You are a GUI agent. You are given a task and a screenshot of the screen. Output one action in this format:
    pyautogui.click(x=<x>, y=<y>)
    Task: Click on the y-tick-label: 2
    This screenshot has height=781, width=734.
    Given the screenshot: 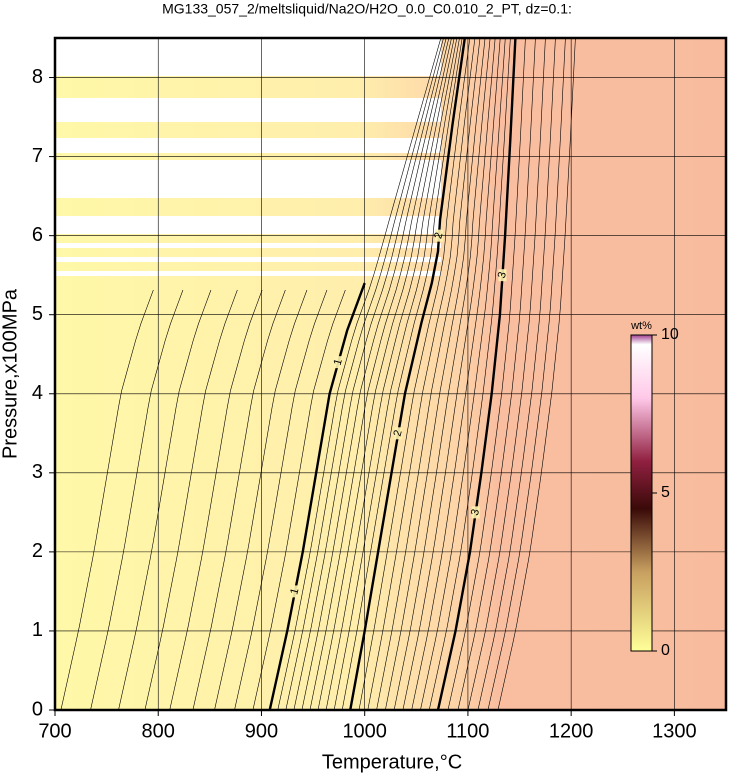 What is the action you would take?
    pyautogui.click(x=37, y=551)
    